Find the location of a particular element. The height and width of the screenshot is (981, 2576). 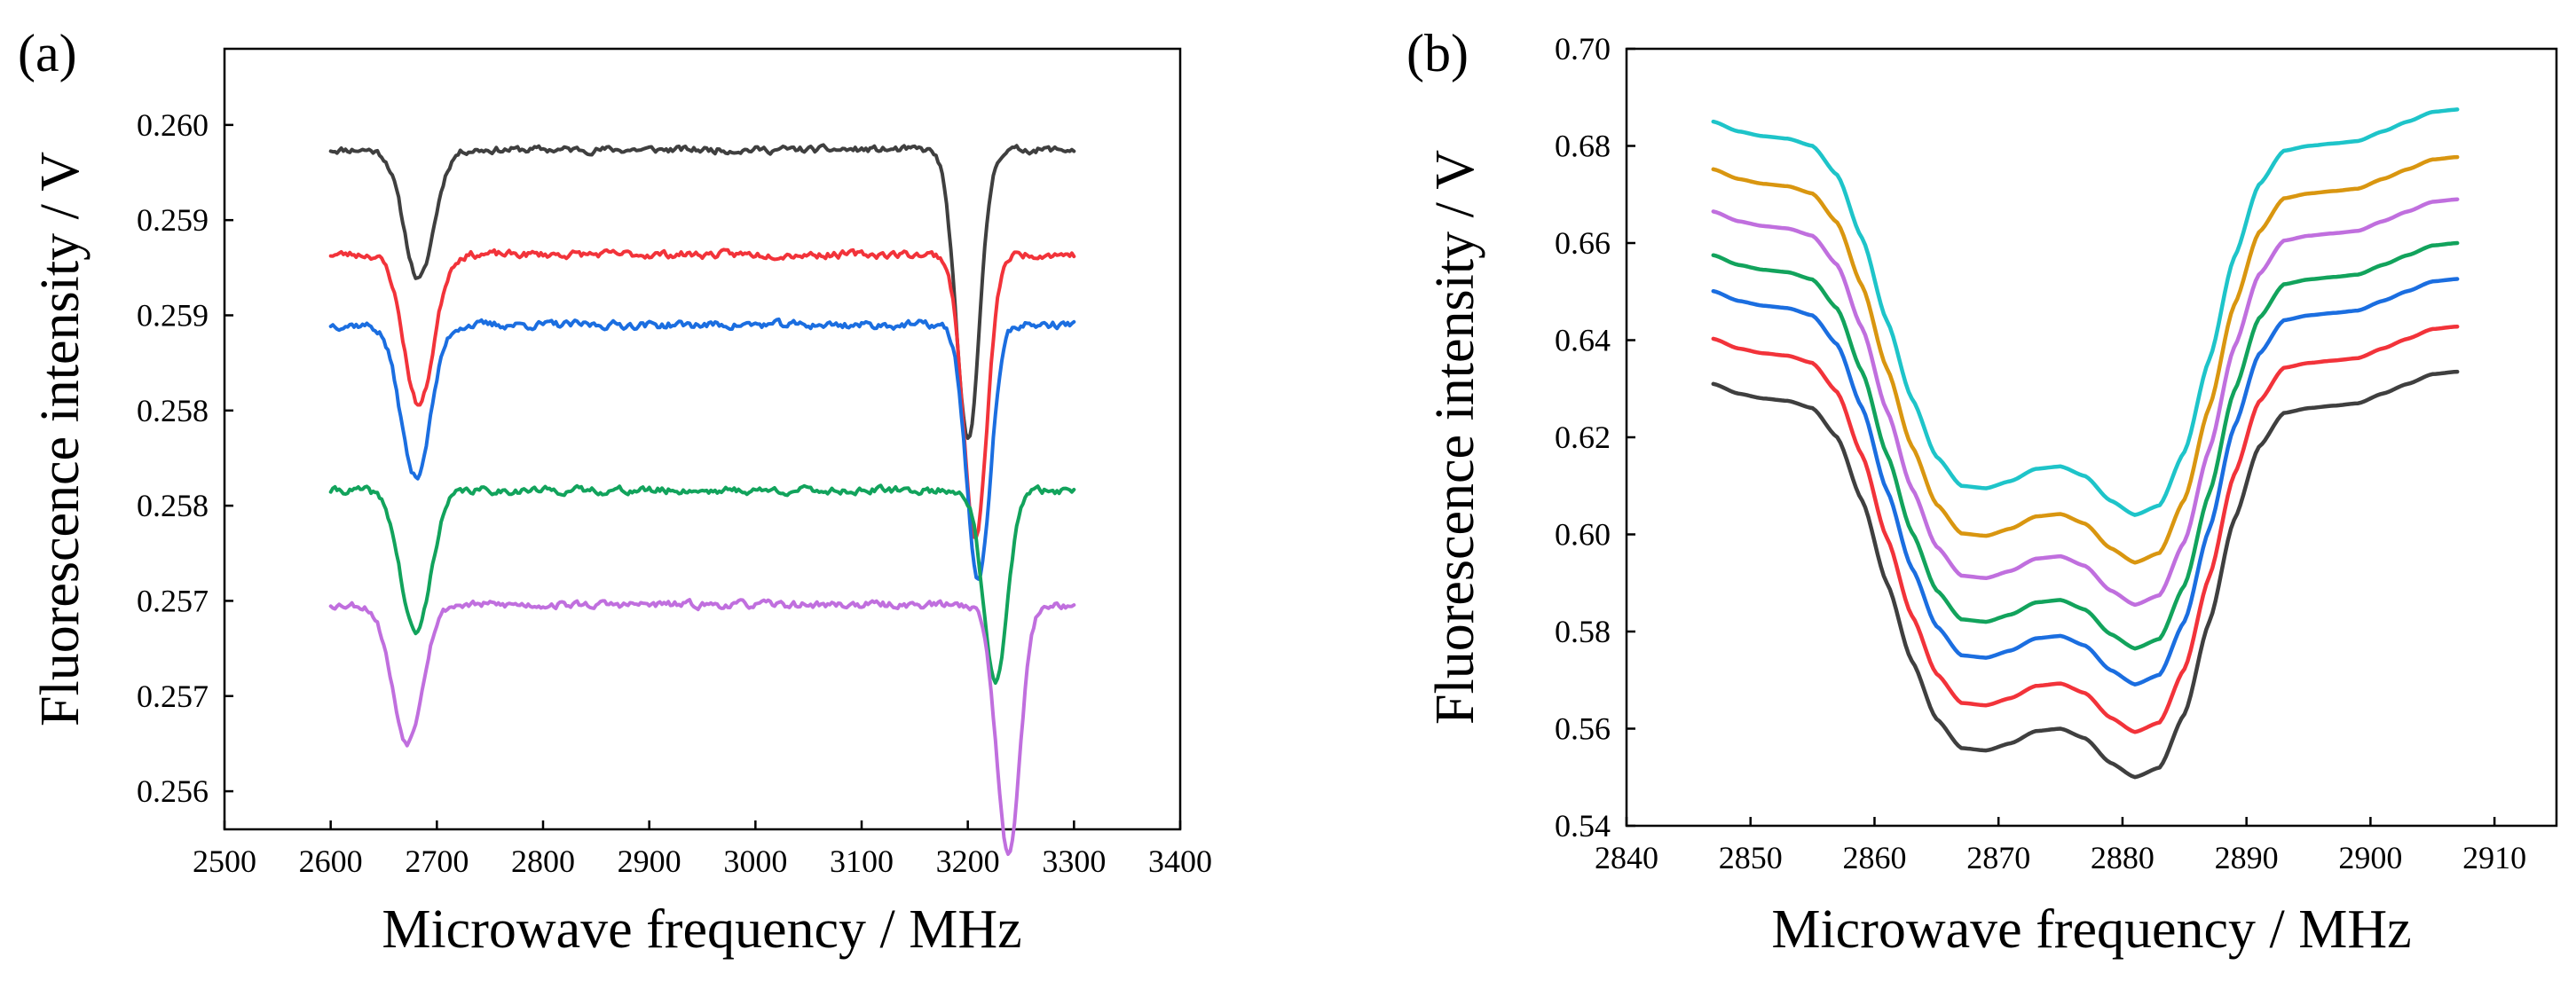

panel-a-x-tick-label: 2500 is located at coordinates (224, 862).